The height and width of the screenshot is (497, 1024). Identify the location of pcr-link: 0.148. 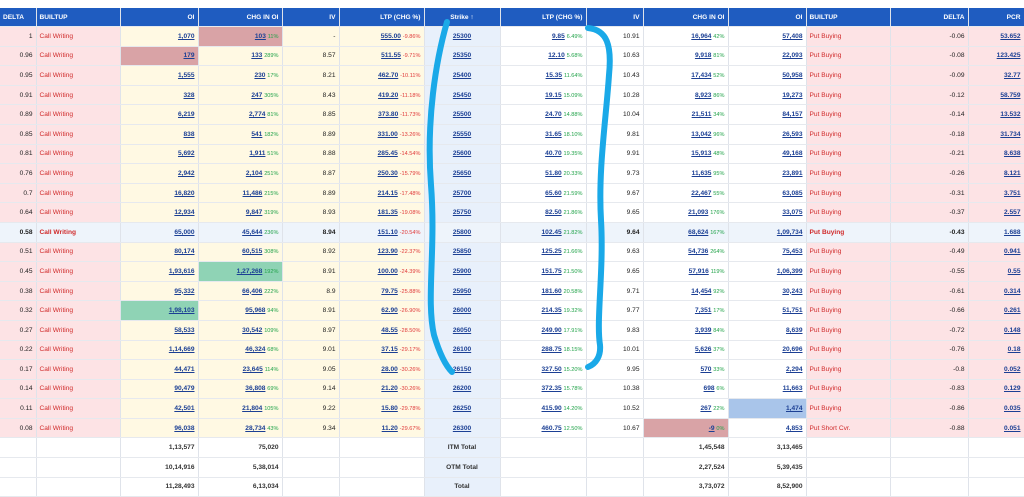
(1012, 330).